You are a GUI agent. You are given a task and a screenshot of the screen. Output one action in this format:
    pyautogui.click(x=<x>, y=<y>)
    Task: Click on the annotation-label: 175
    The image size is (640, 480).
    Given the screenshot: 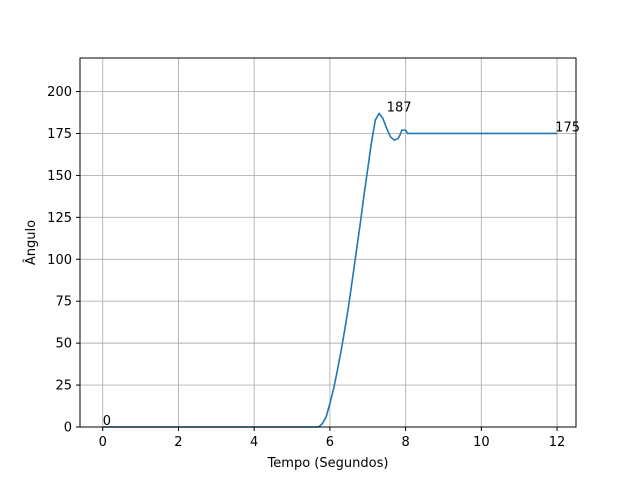 What is the action you would take?
    pyautogui.click(x=567, y=127)
    